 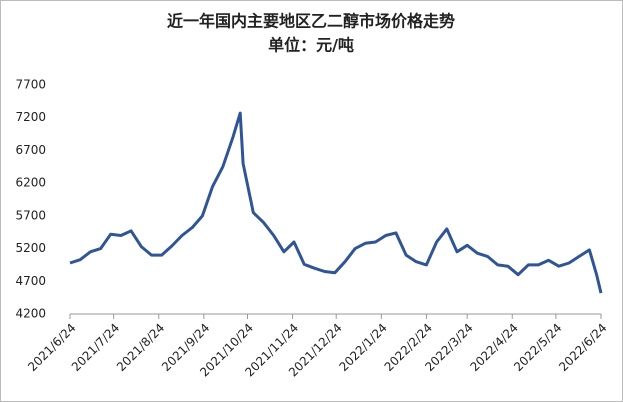 What do you see at coordinates (30, 150) in the screenshot?
I see `y-tick-label: 6700` at bounding box center [30, 150].